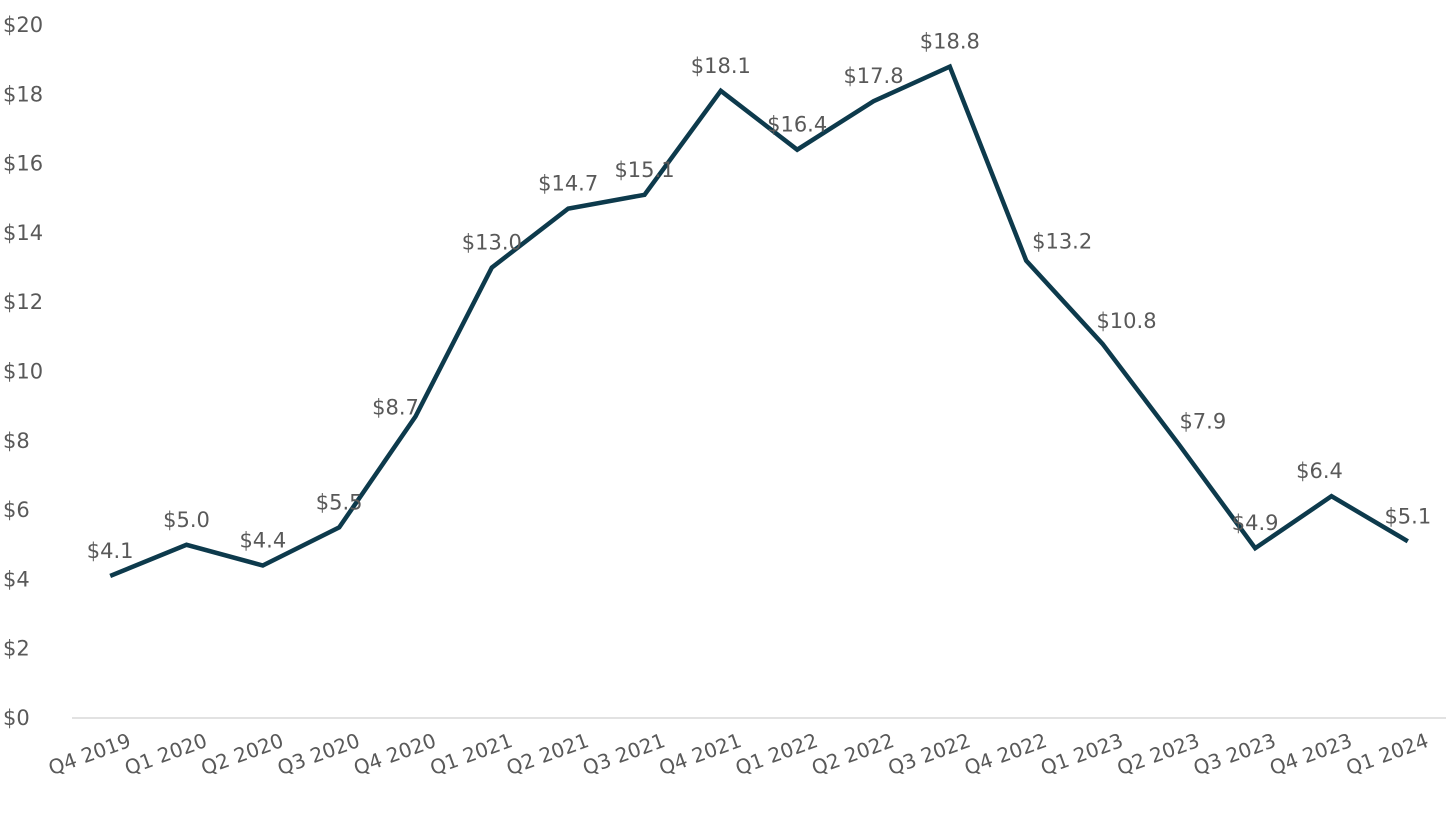 This screenshot has width=1446, height=823. What do you see at coordinates (1255, 523) in the screenshot?
I see `data-label: $4.9` at bounding box center [1255, 523].